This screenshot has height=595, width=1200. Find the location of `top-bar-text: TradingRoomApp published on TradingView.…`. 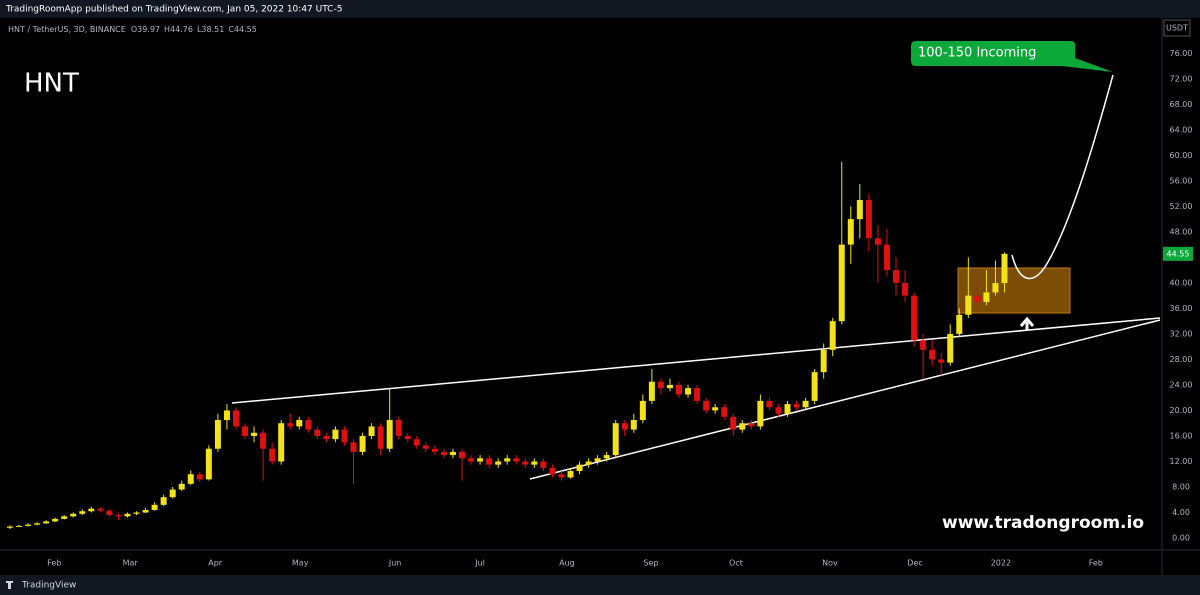

top-bar-text: TradingRoomApp published on TradingView.… is located at coordinates (173, 10).